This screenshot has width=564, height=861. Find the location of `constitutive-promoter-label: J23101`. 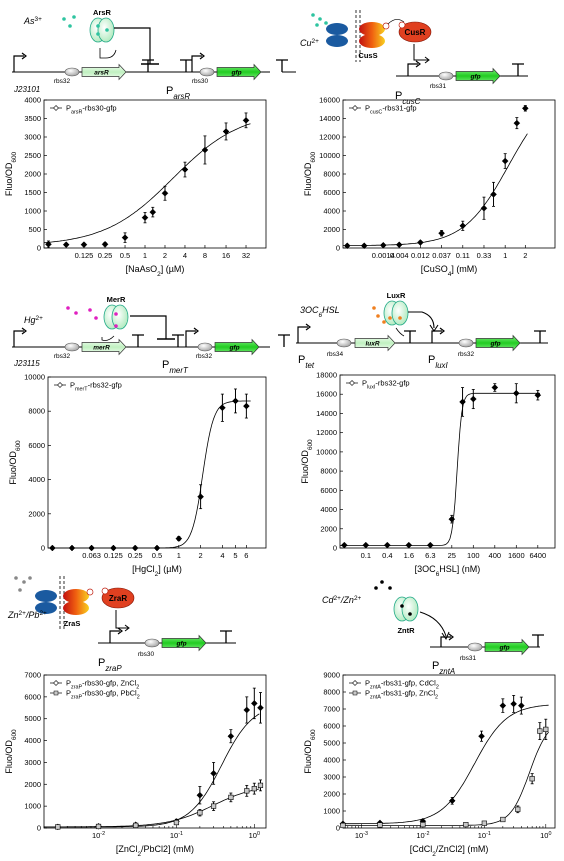

constitutive-promoter-label: J23101 is located at coordinates (26, 89).